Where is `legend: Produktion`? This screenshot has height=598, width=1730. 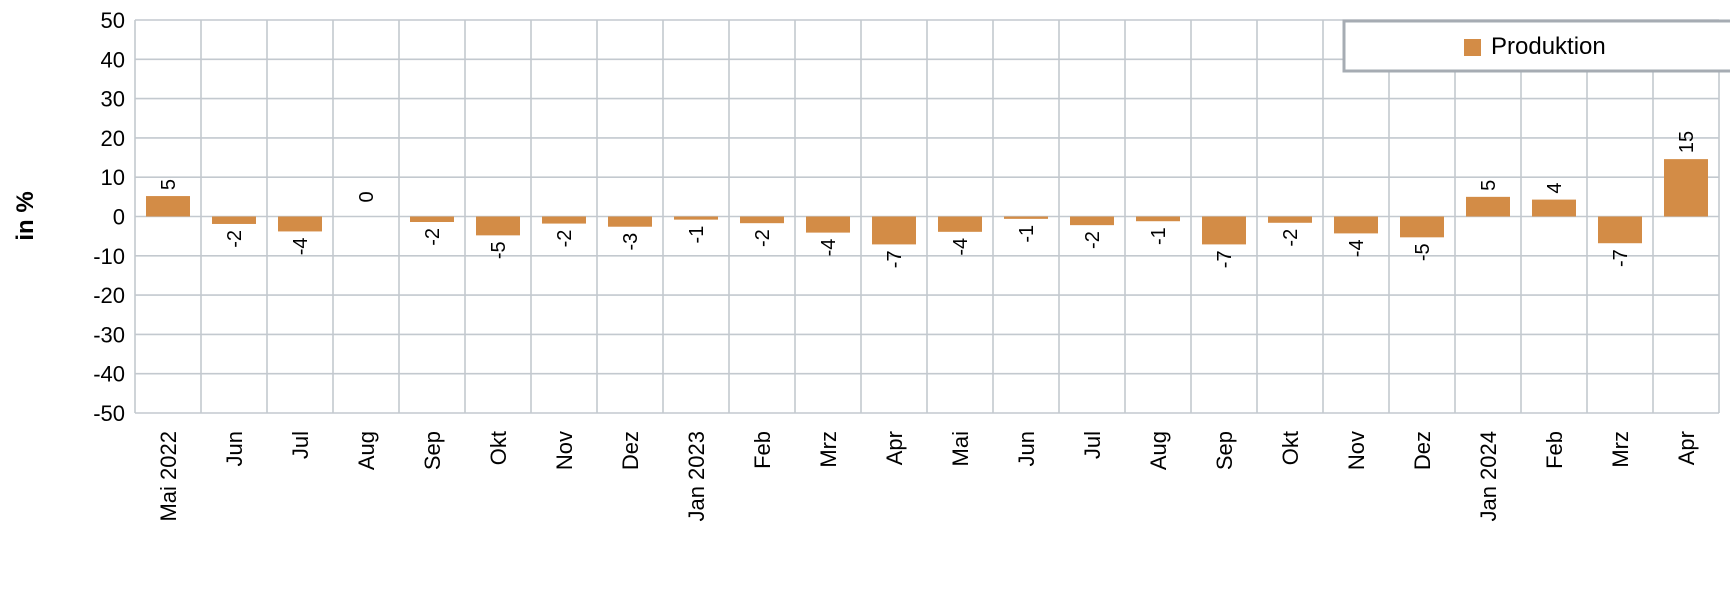 legend: Produktion is located at coordinates (1536, 46).